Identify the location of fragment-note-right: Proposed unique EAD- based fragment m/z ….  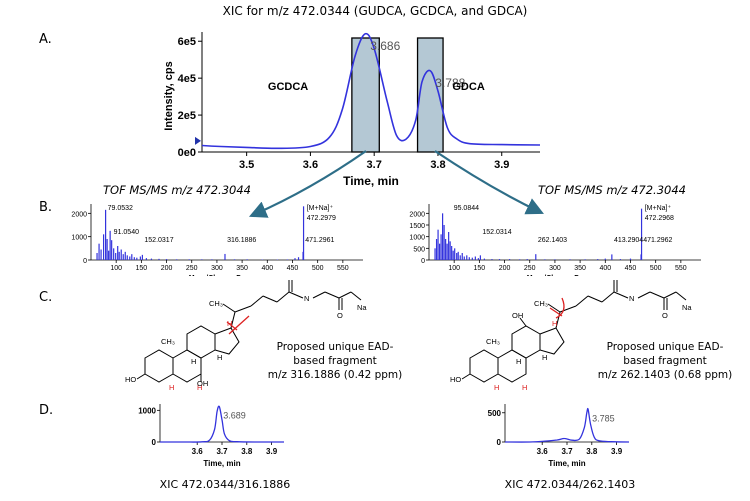
(665, 361).